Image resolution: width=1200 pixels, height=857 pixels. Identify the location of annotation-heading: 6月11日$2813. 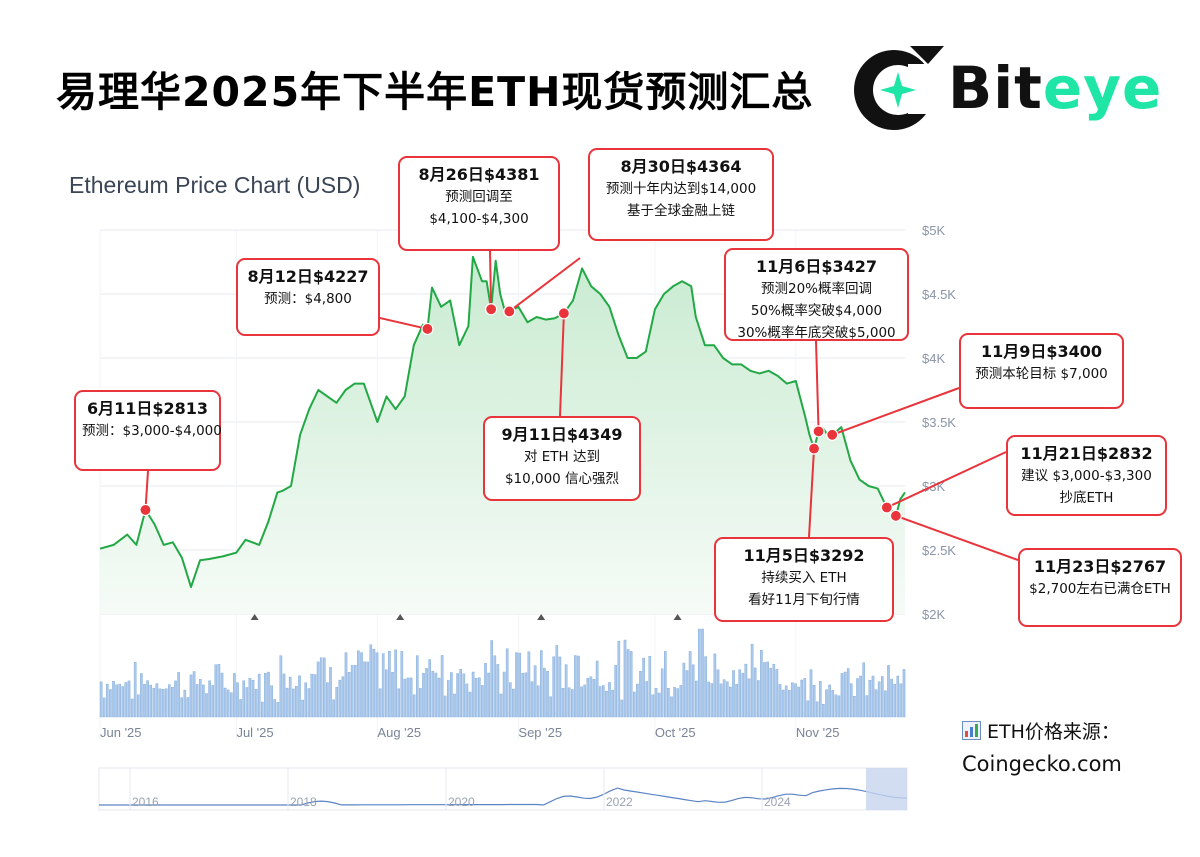
(147, 408).